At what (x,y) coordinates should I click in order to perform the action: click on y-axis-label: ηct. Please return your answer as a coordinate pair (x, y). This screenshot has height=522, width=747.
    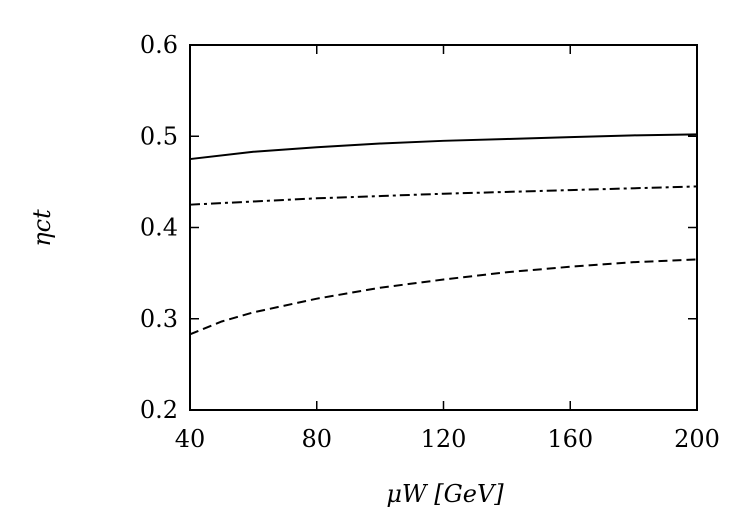
    Looking at the image, I should click on (42, 228).